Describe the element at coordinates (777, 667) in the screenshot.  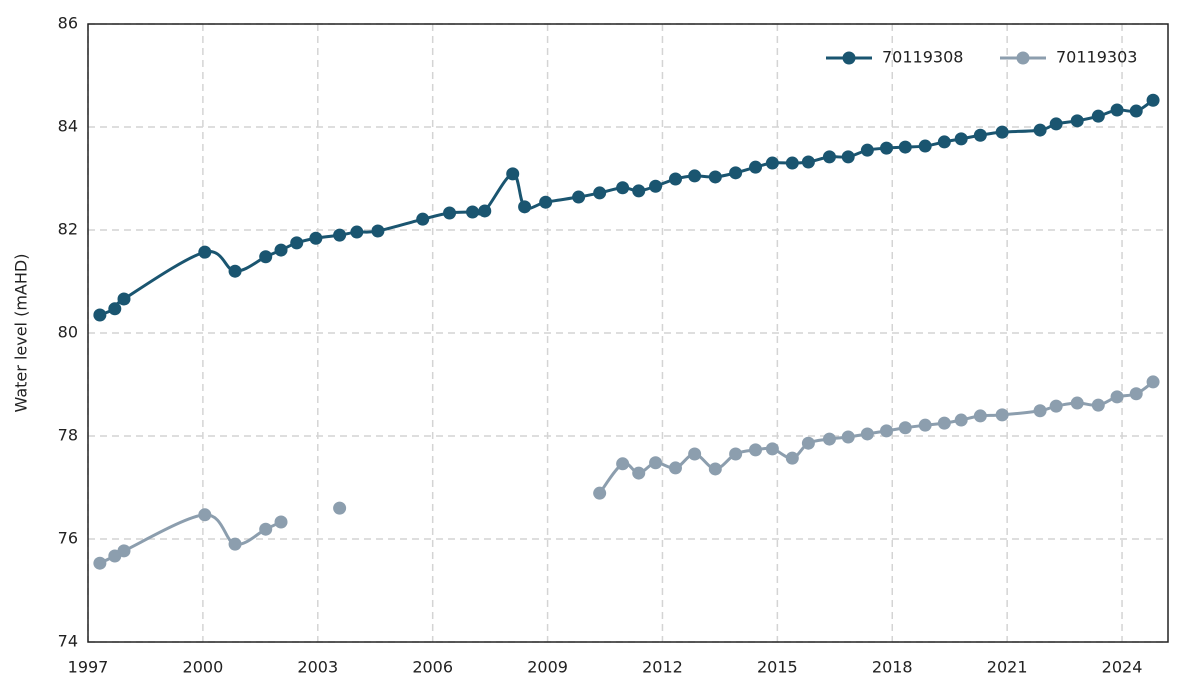
I see `x-tick-label: 2015` at that location.